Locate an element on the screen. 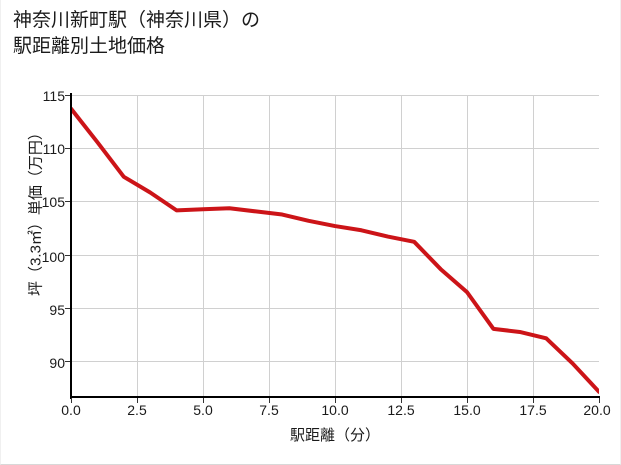 Image resolution: width=621 pixels, height=465 pixels. x-tick-label-0: 0.0 is located at coordinates (71, 410).